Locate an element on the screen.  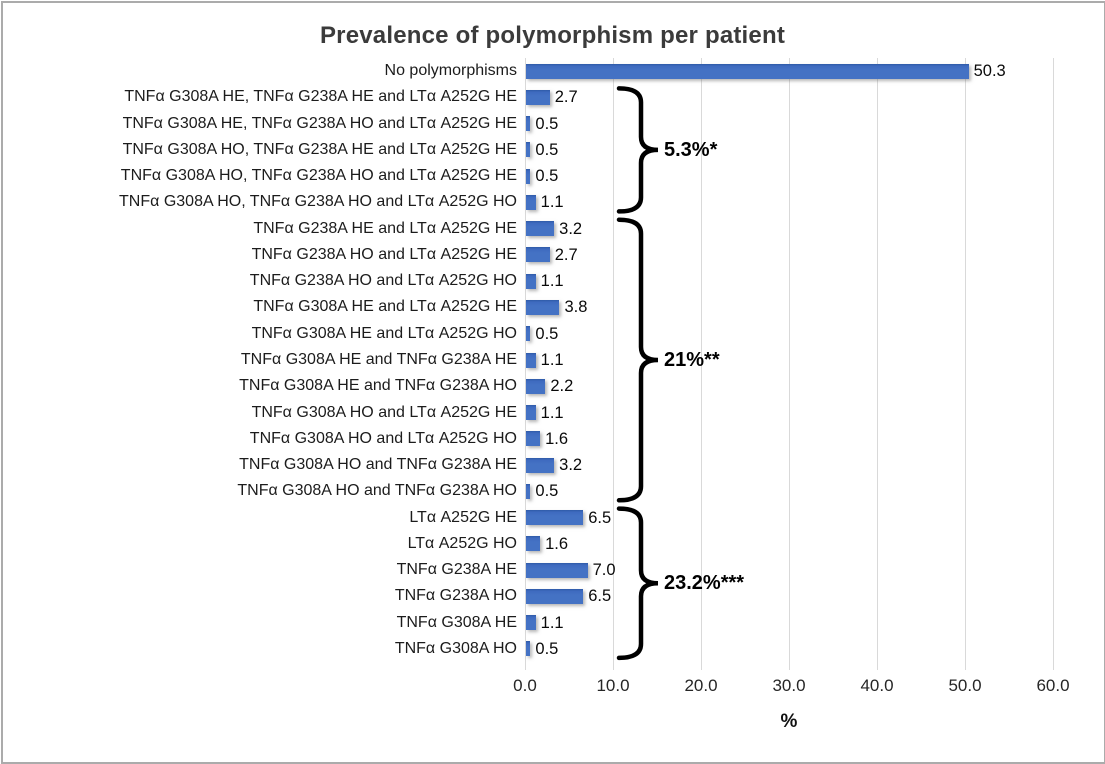
category-label: TNFα G308A HO is located at coordinates (455, 648).